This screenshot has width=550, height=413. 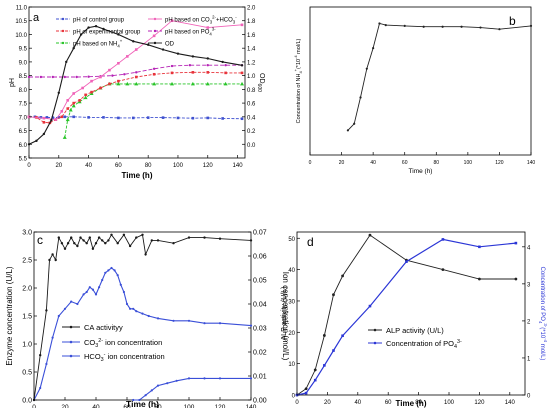 What do you see at coordinates (98, 44) in the screenshot?
I see `legend-label: pH based on NH4+` at bounding box center [98, 44].